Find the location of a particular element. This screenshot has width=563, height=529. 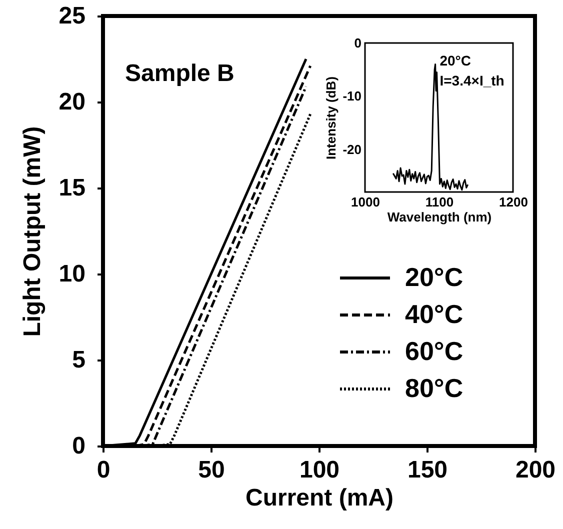

legend-label: 80°C is located at coordinates (434, 388).